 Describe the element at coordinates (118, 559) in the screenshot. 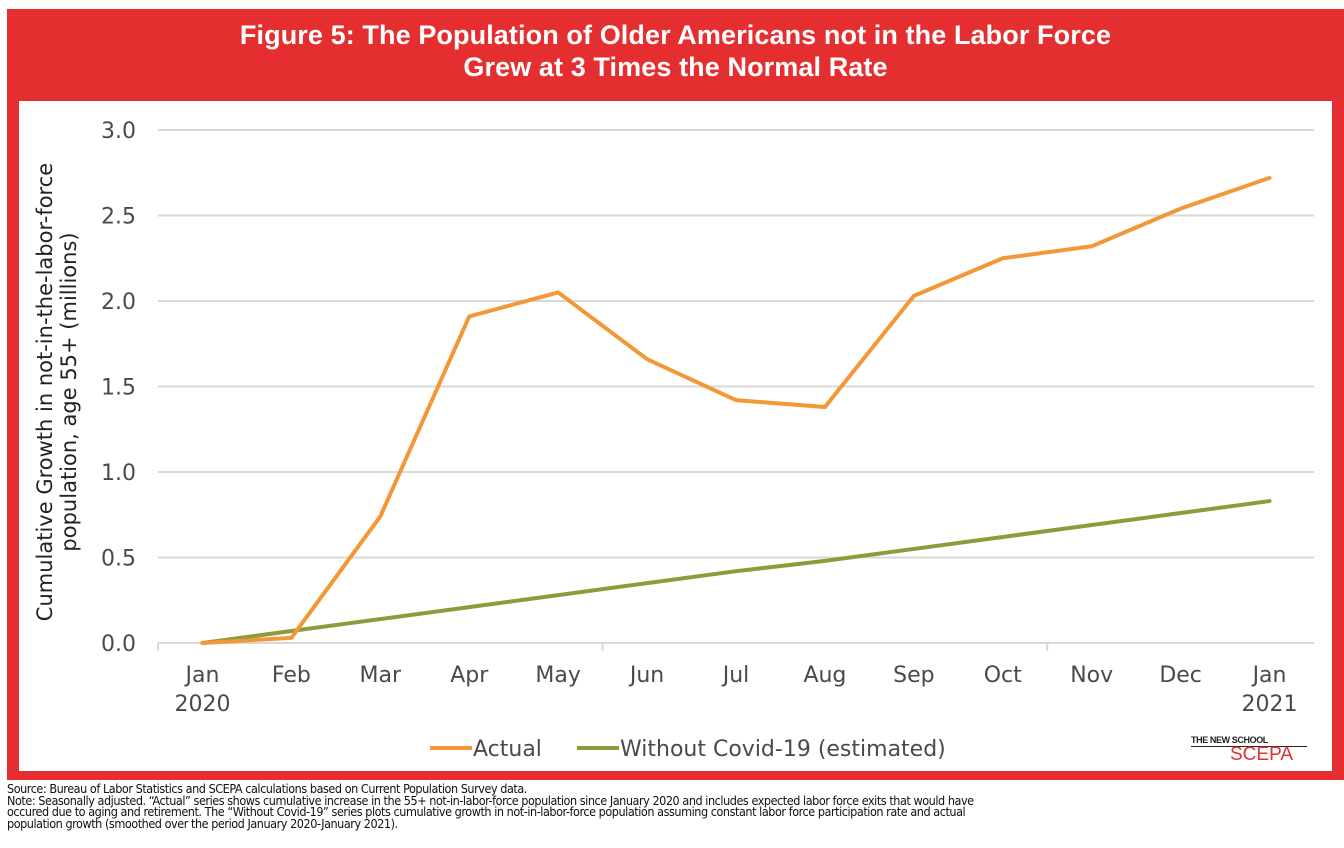

I see `y-tick-label: 0.5` at that location.